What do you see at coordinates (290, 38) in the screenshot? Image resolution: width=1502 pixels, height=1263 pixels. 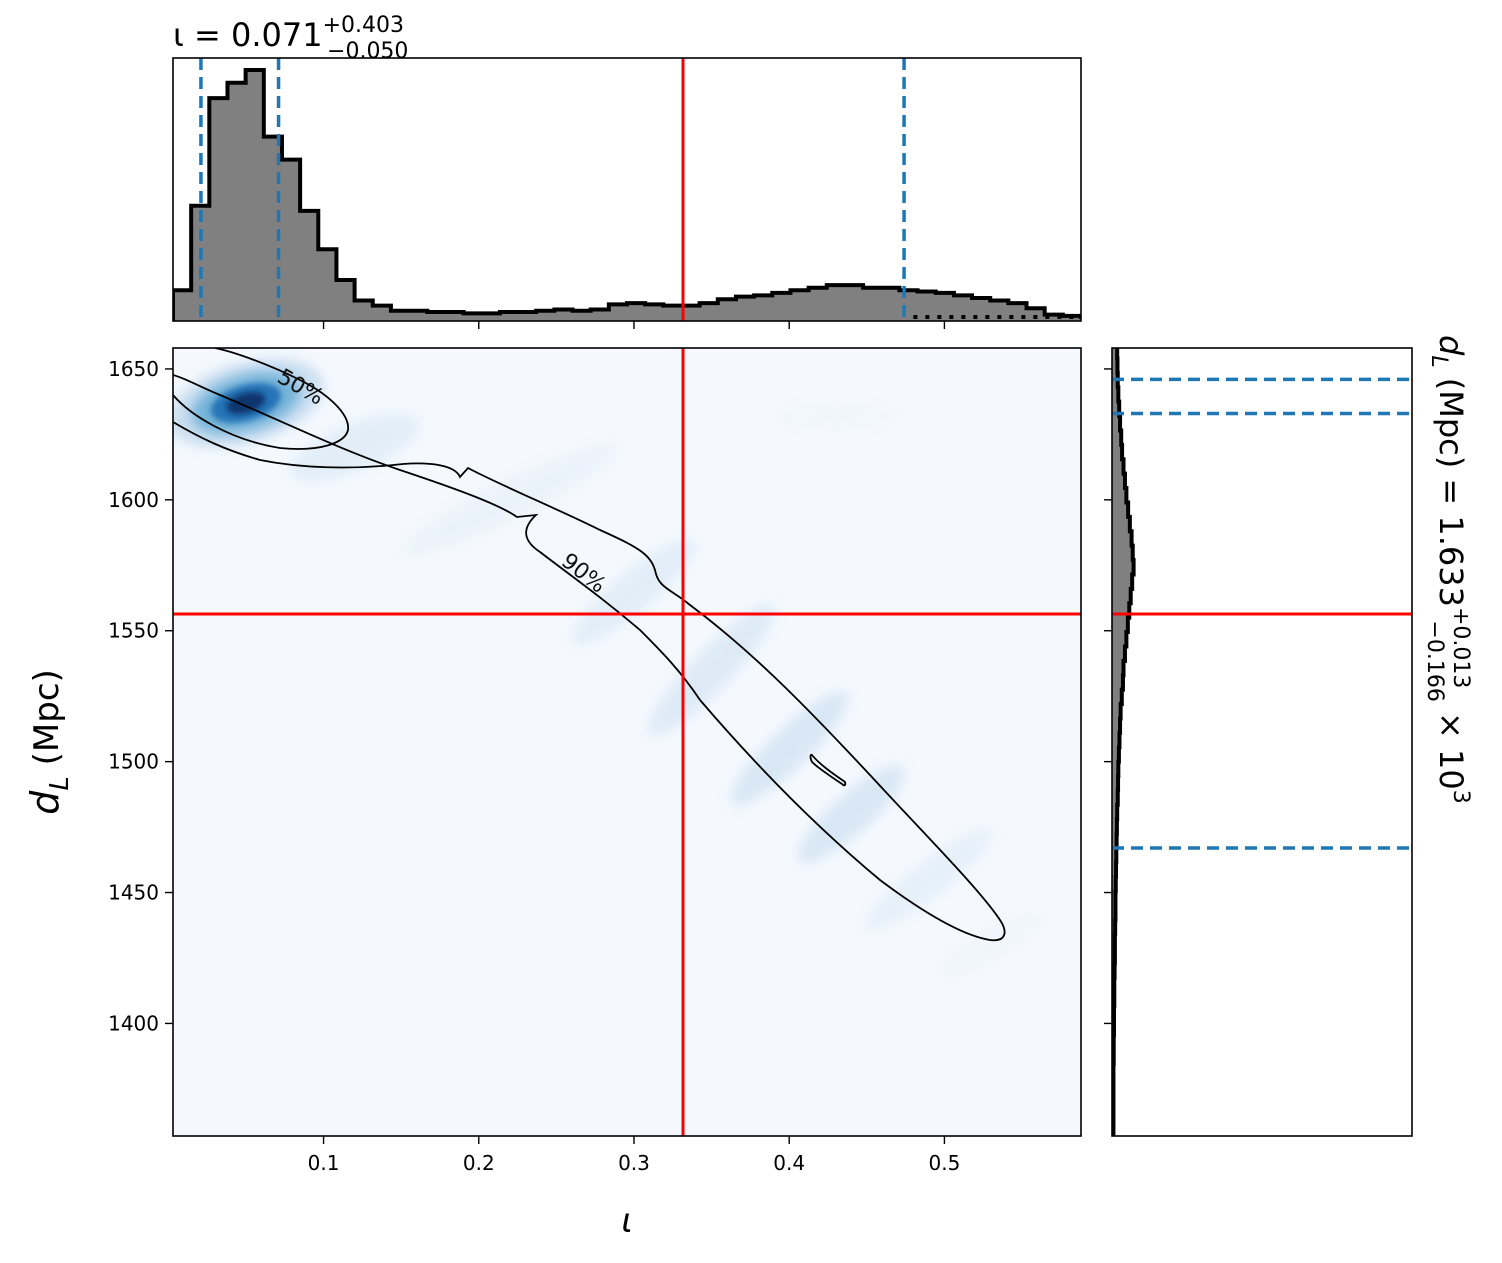 I see `iota-title: ι = 0.071+0.403 −0.050` at bounding box center [290, 38].